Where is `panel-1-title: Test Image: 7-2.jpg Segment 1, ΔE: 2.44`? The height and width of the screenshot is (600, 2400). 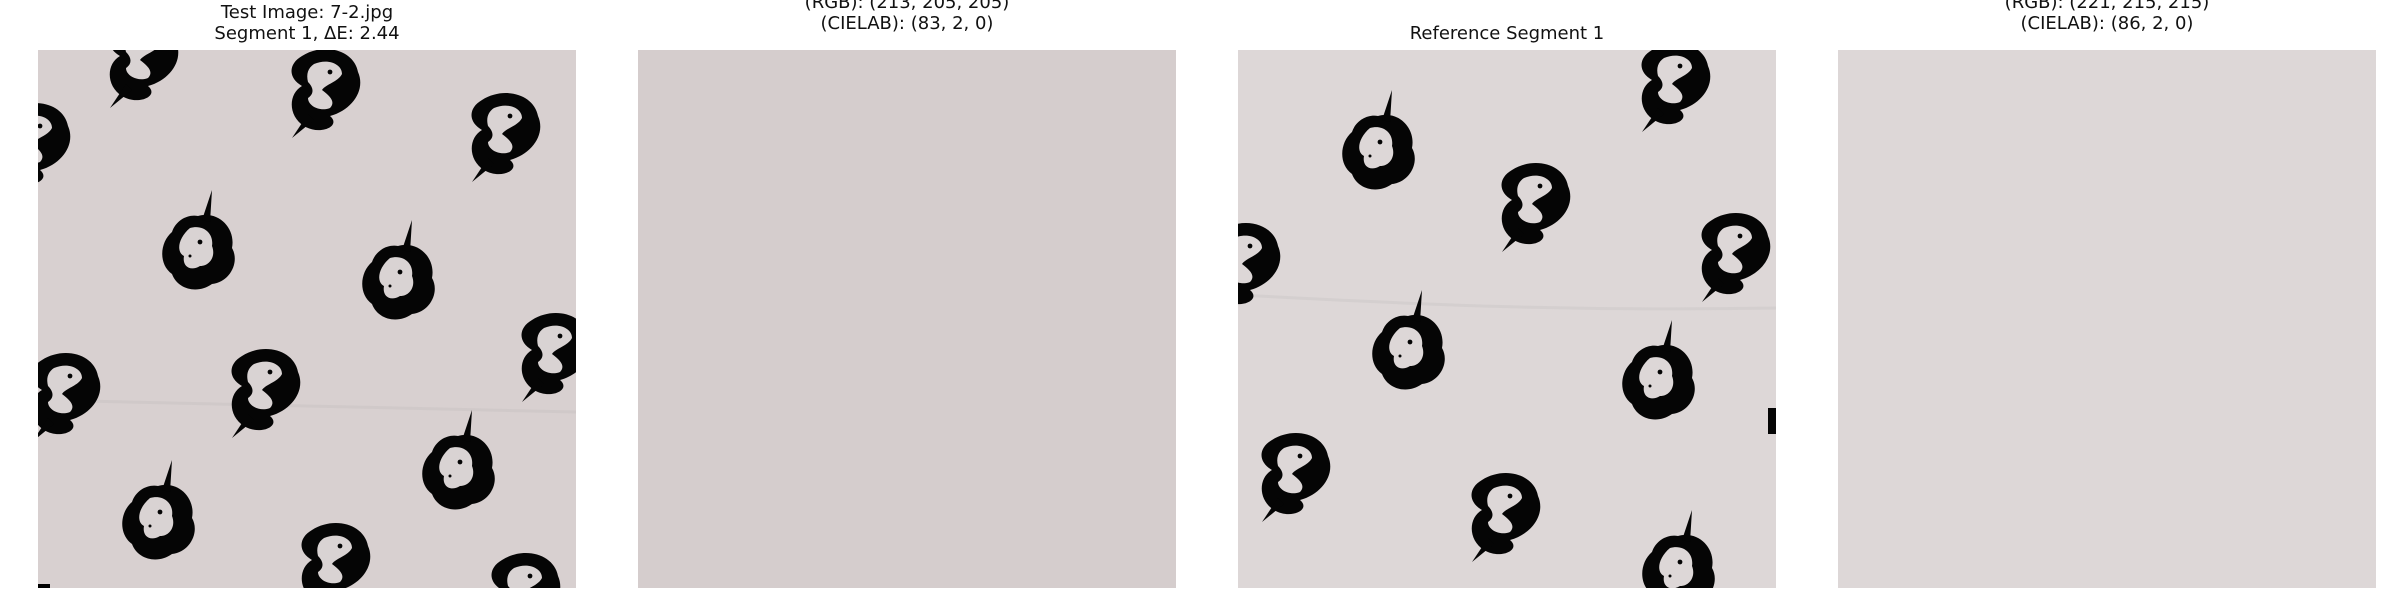 panel-1-title: Test Image: 7-2.jpg Segment 1, ΔE: 2.44 is located at coordinates (307, 23).